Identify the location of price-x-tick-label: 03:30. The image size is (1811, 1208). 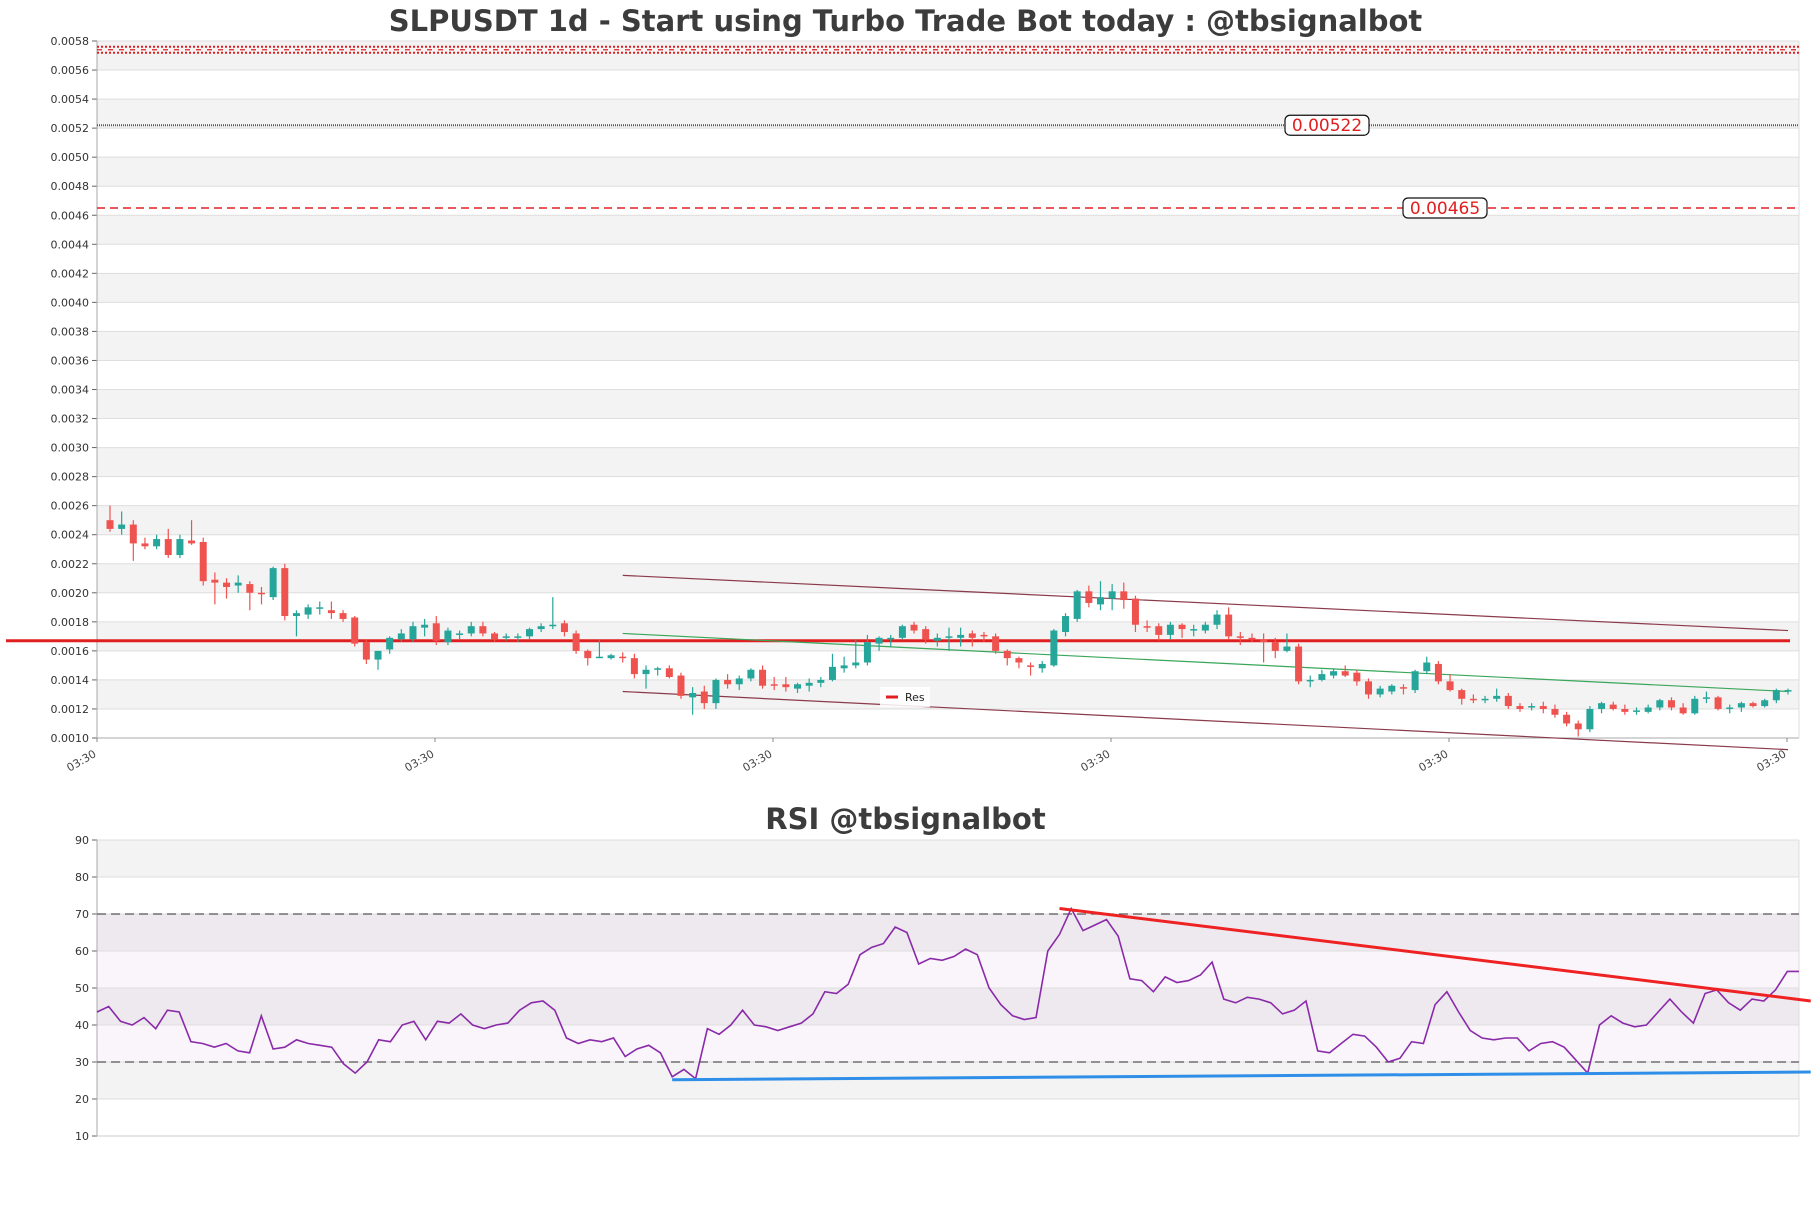
(1772, 760).